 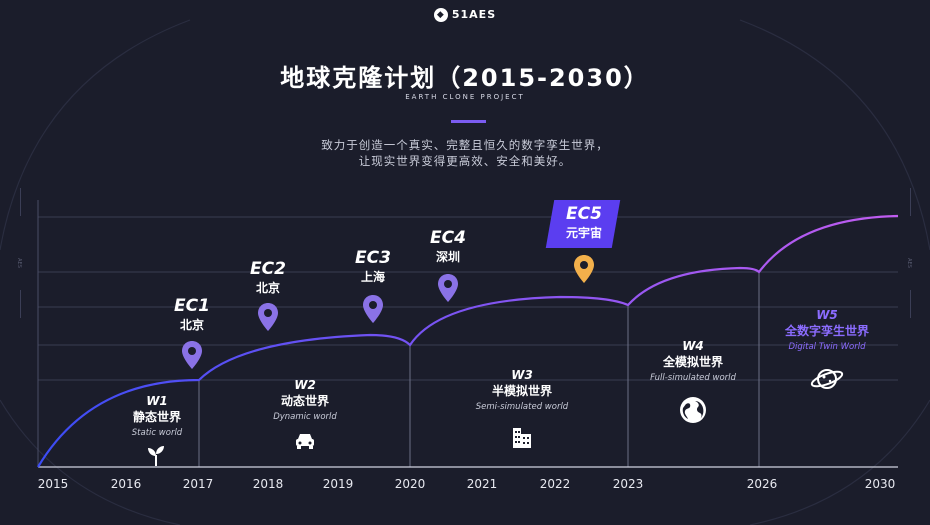 I want to click on year-label-2017: 2017, so click(x=198, y=484).